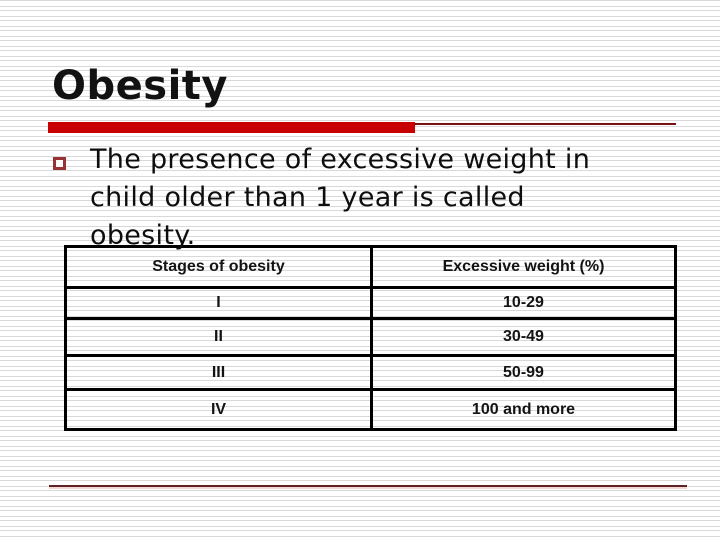  Describe the element at coordinates (59, 163) in the screenshot. I see `bullet-square-icon` at that location.